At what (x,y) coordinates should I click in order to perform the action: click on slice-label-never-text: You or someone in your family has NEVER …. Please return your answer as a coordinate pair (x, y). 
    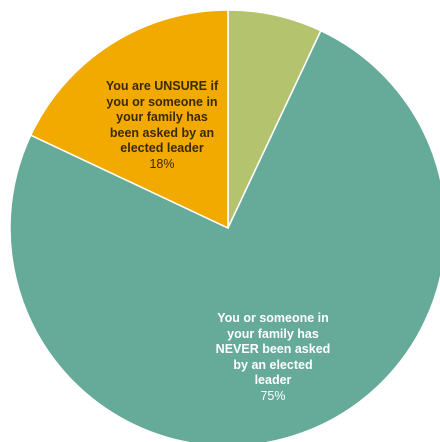
    Looking at the image, I should click on (273, 349).